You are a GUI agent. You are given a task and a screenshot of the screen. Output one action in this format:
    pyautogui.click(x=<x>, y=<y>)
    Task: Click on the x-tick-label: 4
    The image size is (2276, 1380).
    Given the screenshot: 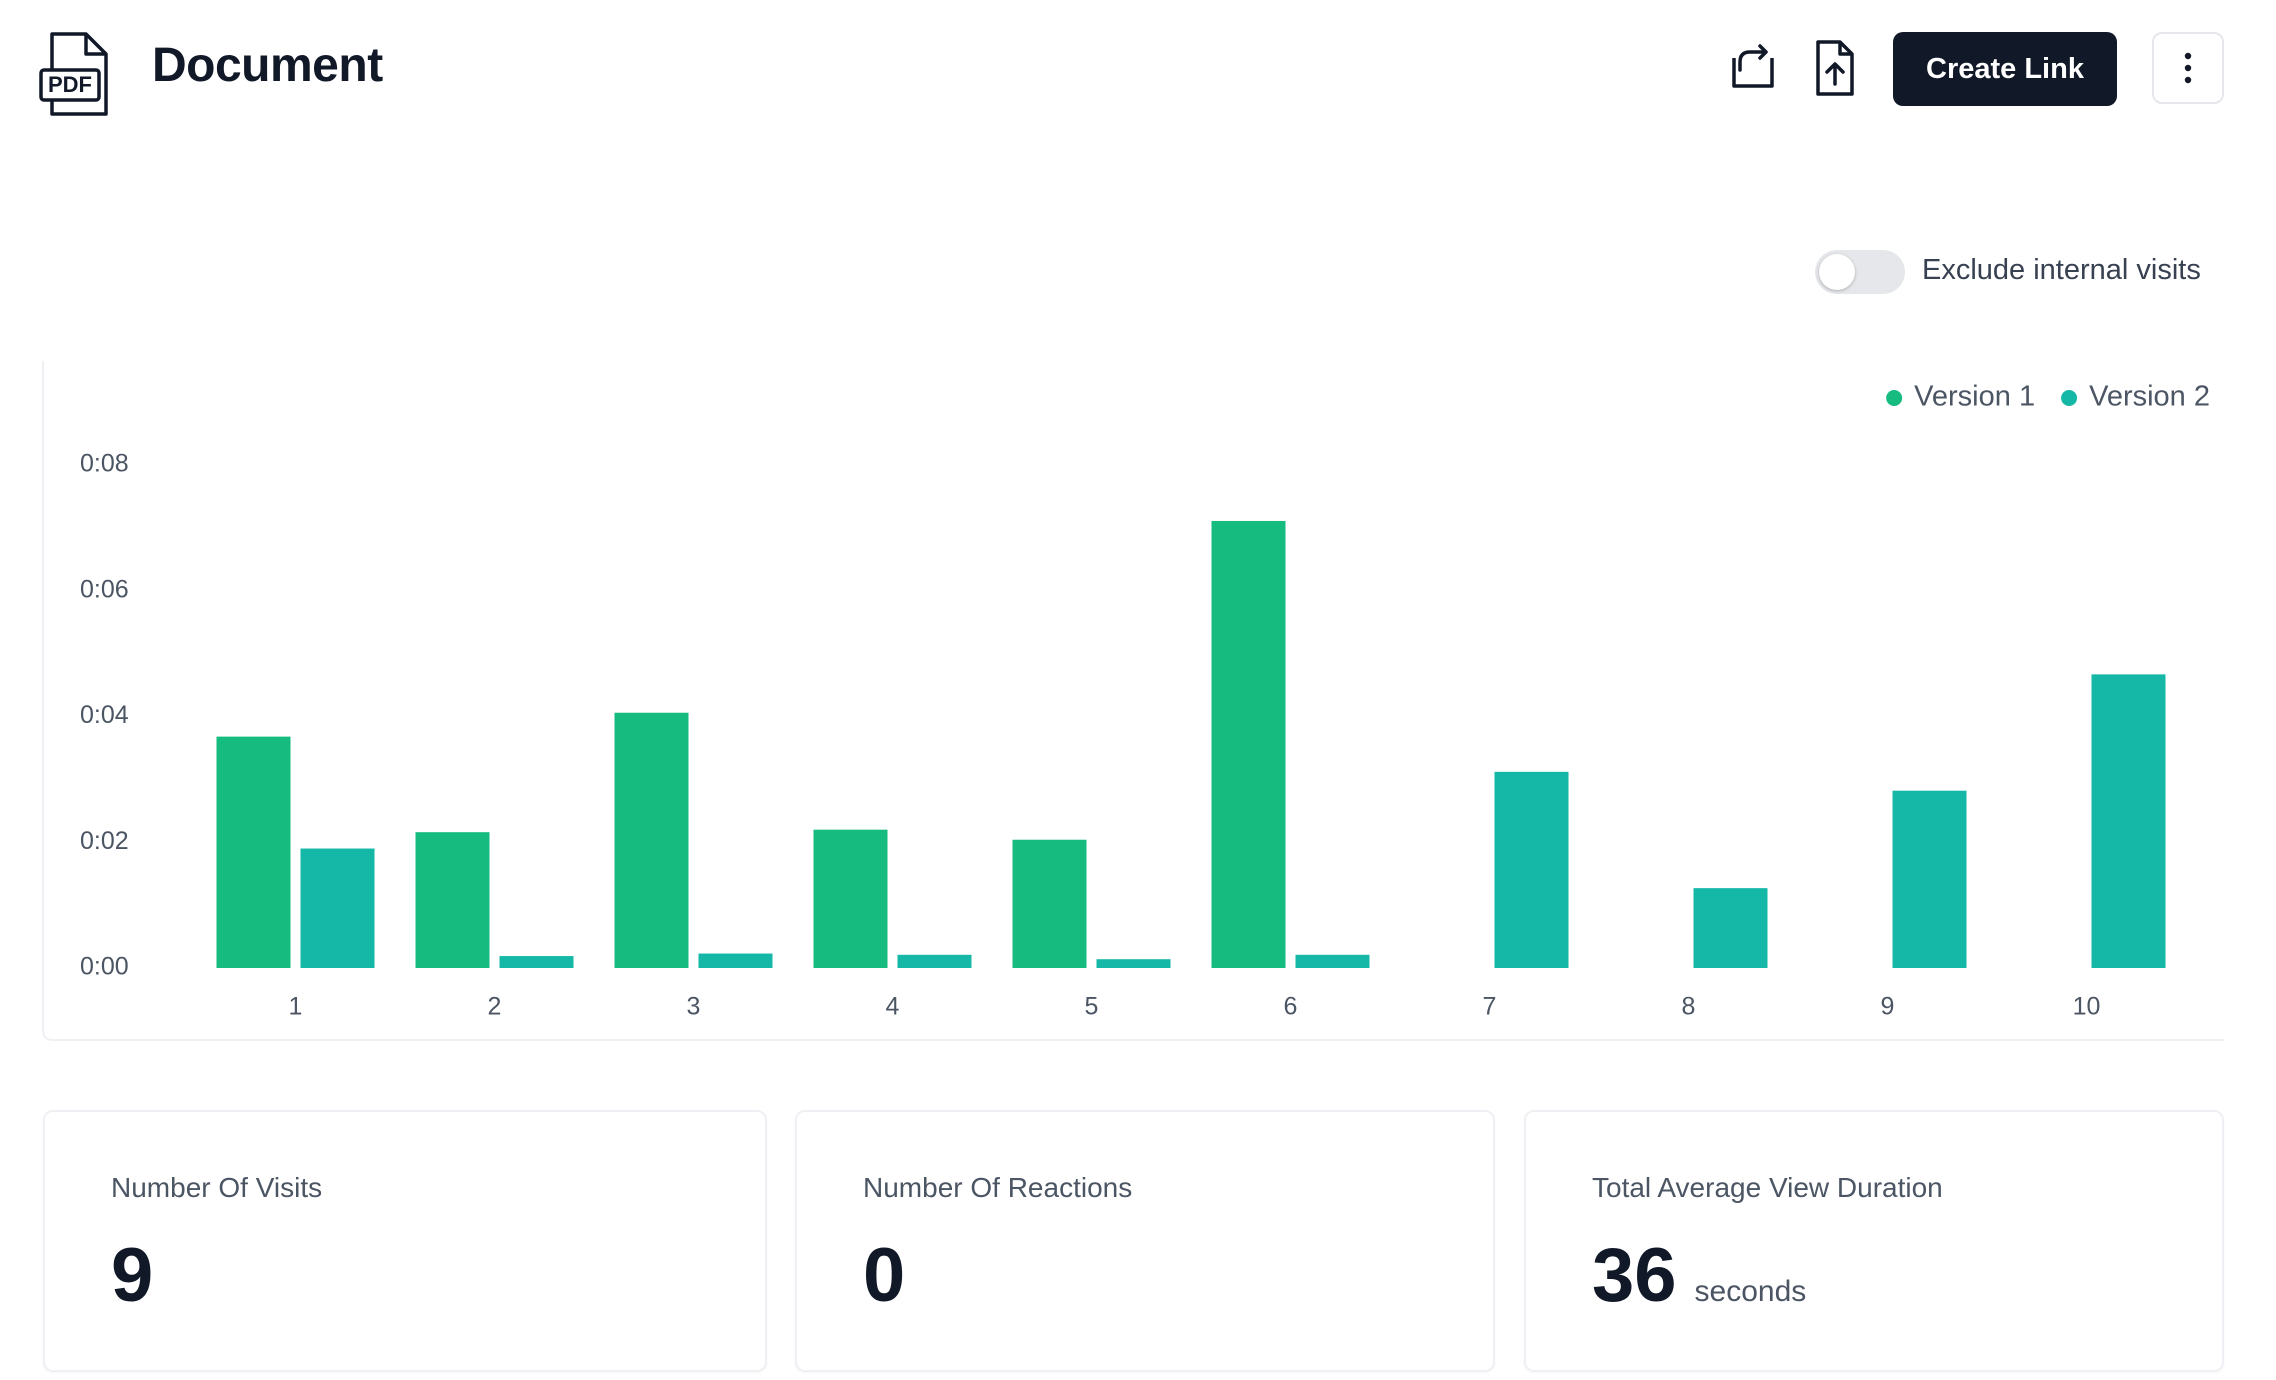 What is the action you would take?
    pyautogui.click(x=893, y=1007)
    